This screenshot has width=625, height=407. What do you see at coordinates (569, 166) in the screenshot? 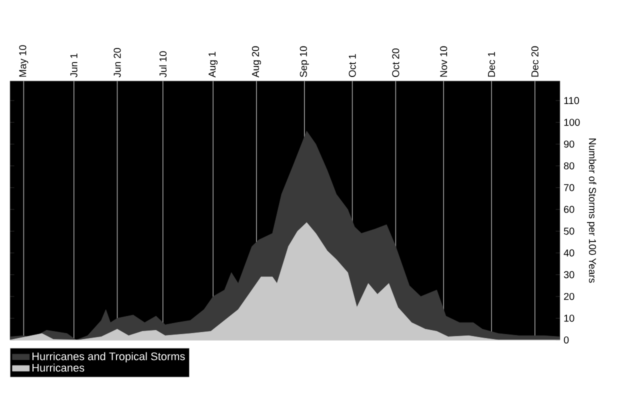
I see `y-tick-label: 80` at bounding box center [569, 166].